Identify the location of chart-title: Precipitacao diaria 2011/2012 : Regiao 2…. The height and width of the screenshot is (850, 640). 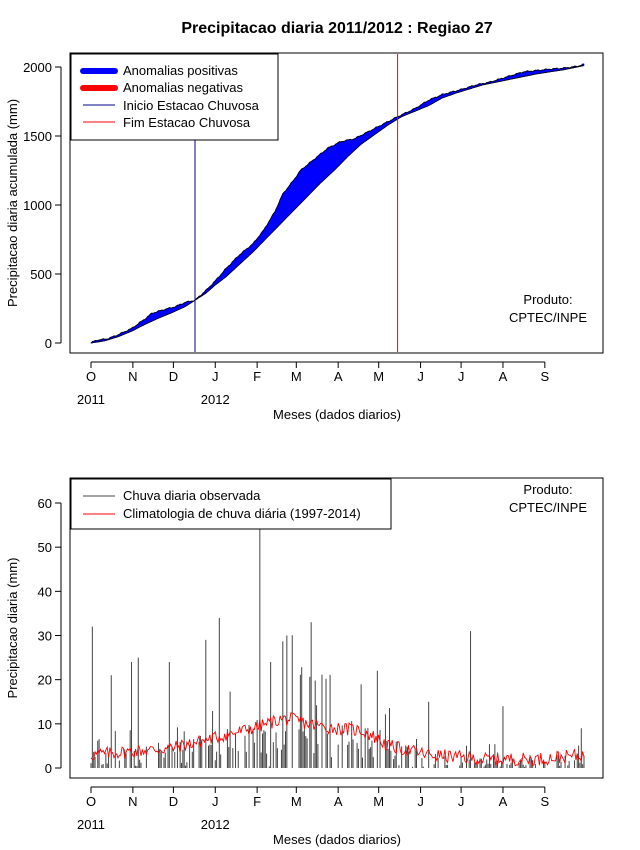
(336, 28).